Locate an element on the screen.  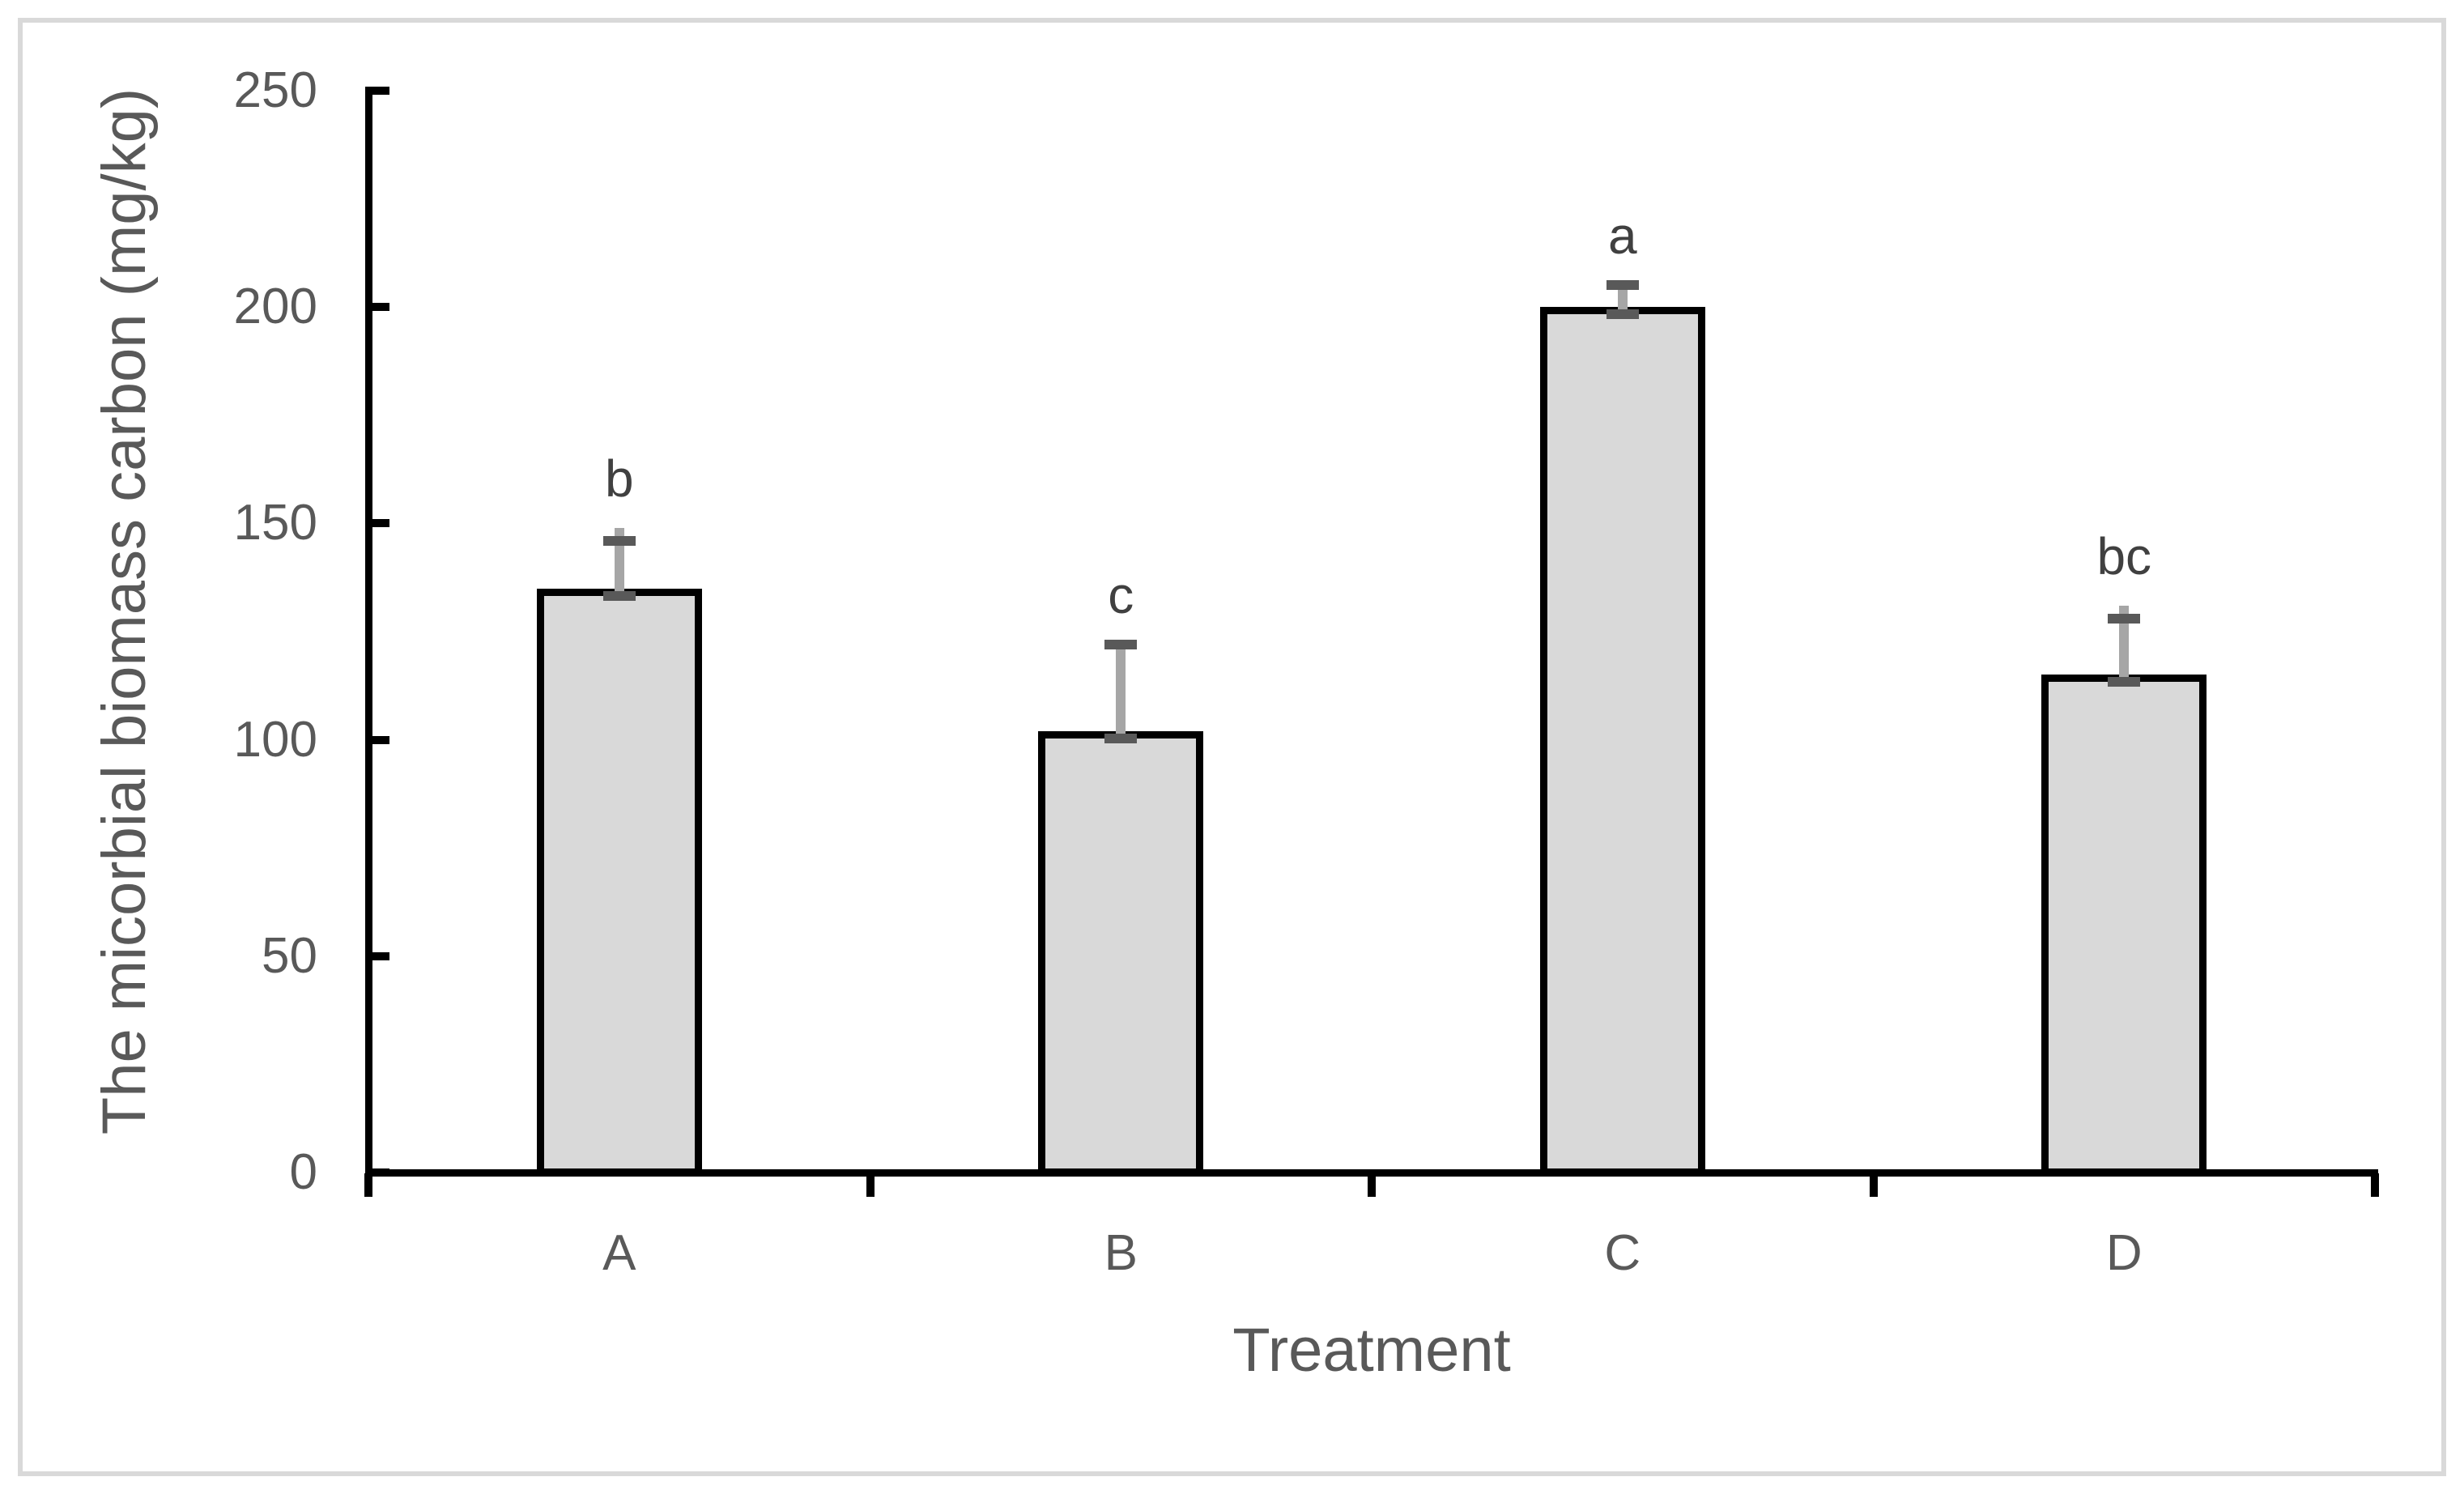
y-tick-label: 100 is located at coordinates (275, 739).